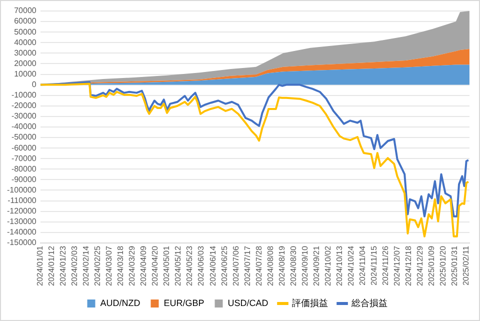  I want to click on x-tick-label: 2024/07/06, so click(235, 265).